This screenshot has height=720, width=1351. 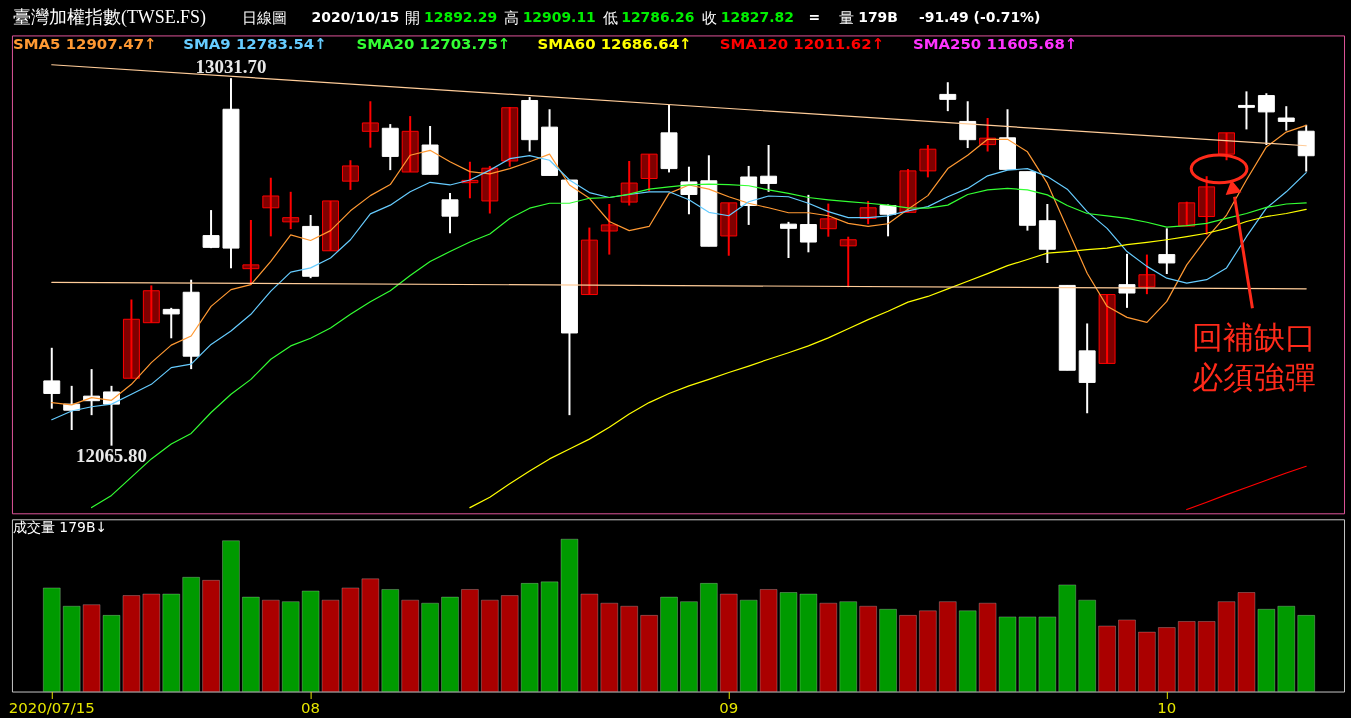 I want to click on legend-label: SMA250 11605.68↑, so click(x=995, y=44).